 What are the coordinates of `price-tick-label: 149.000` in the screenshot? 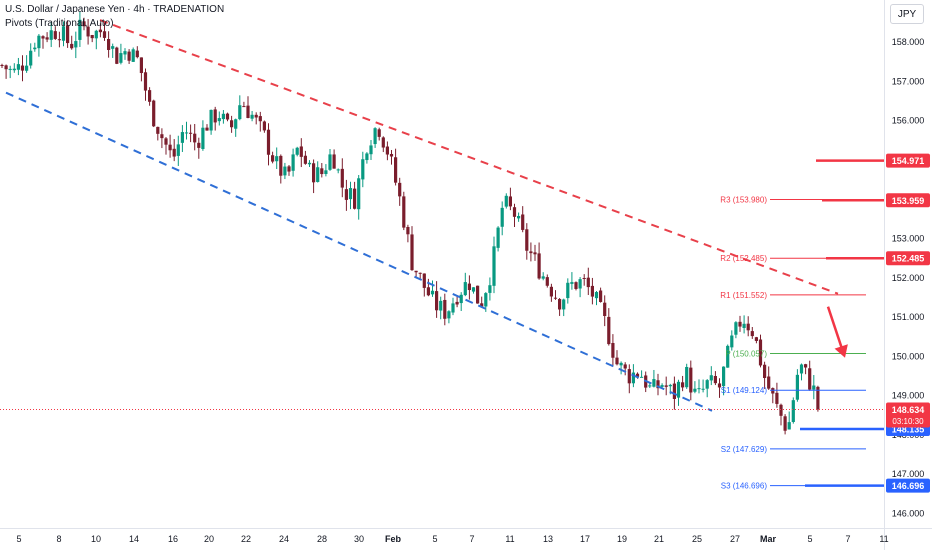 It's located at (908, 396).